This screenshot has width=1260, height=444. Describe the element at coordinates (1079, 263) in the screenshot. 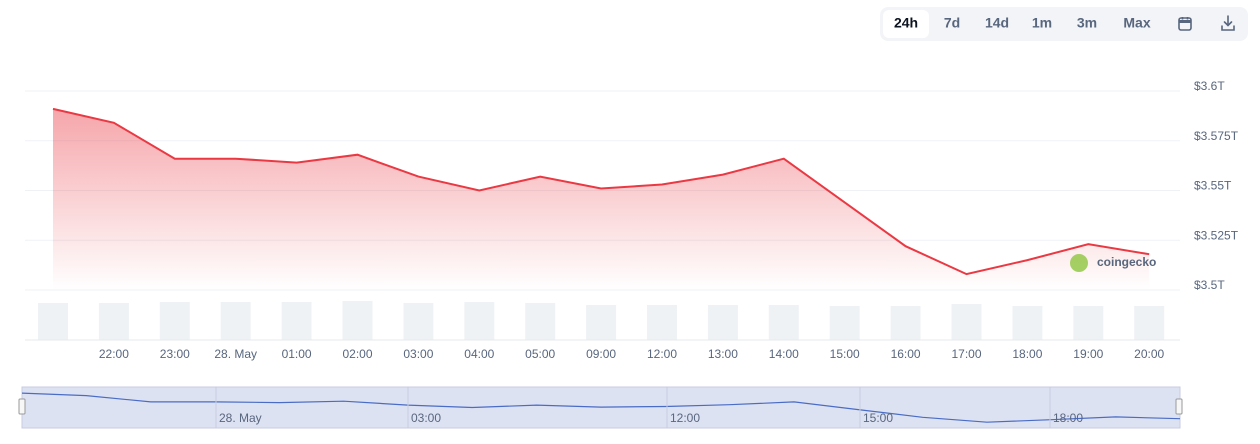

I see `watermark-logo` at that location.